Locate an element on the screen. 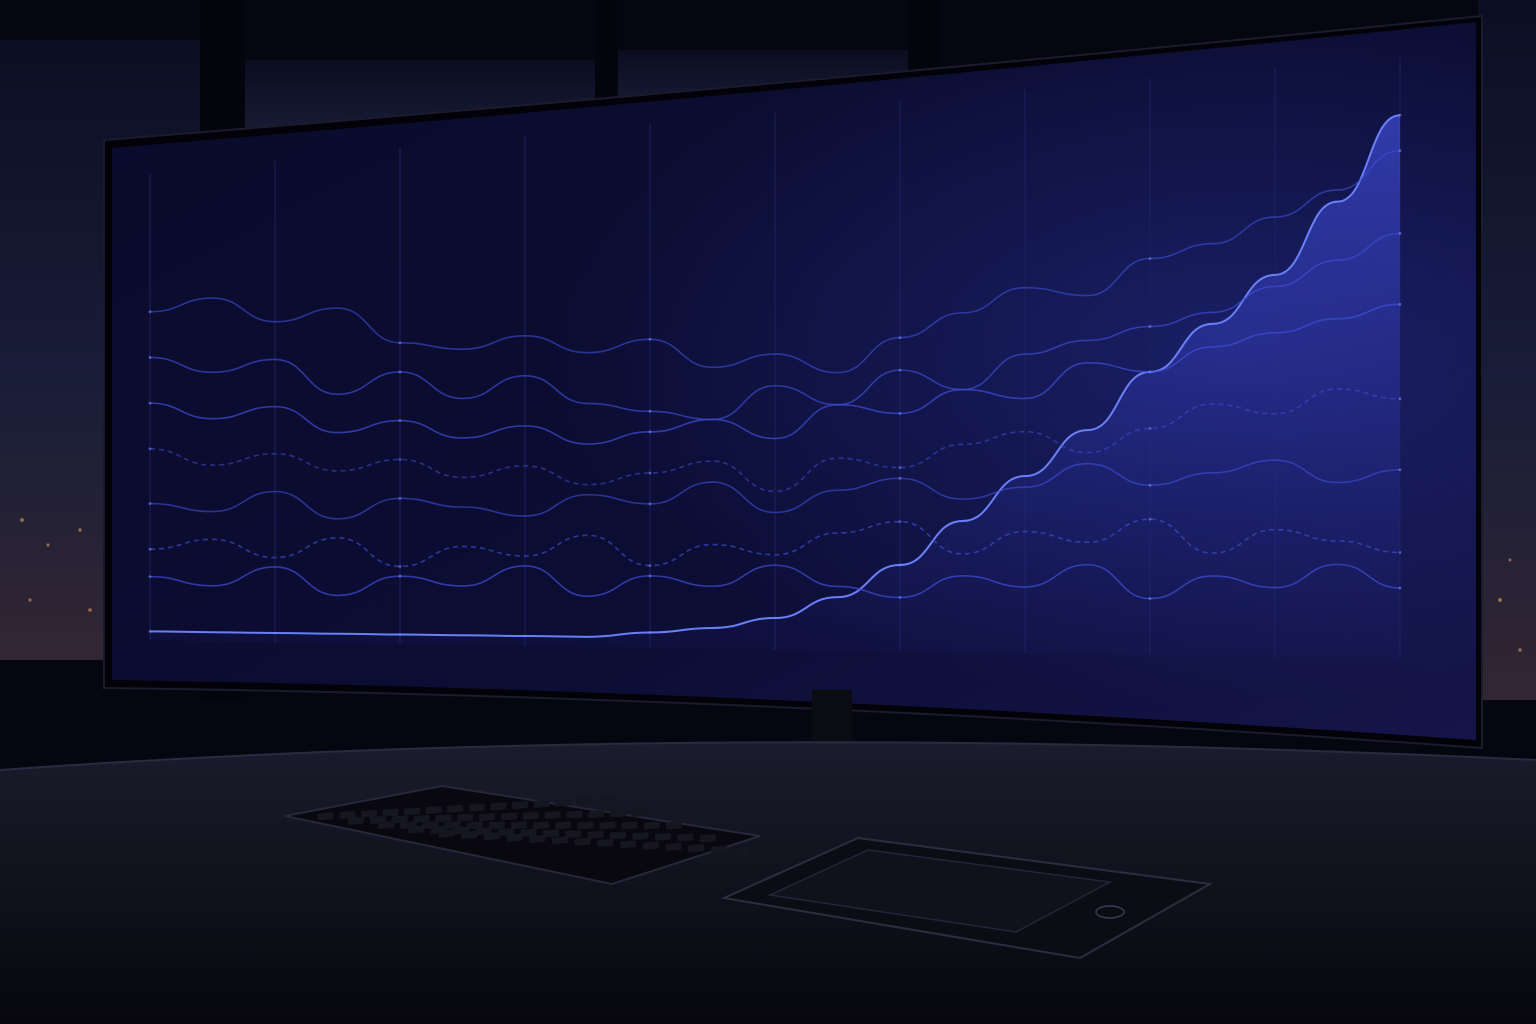 This screenshot has width=1536, height=1024. window-right is located at coordinates (1507, 350).